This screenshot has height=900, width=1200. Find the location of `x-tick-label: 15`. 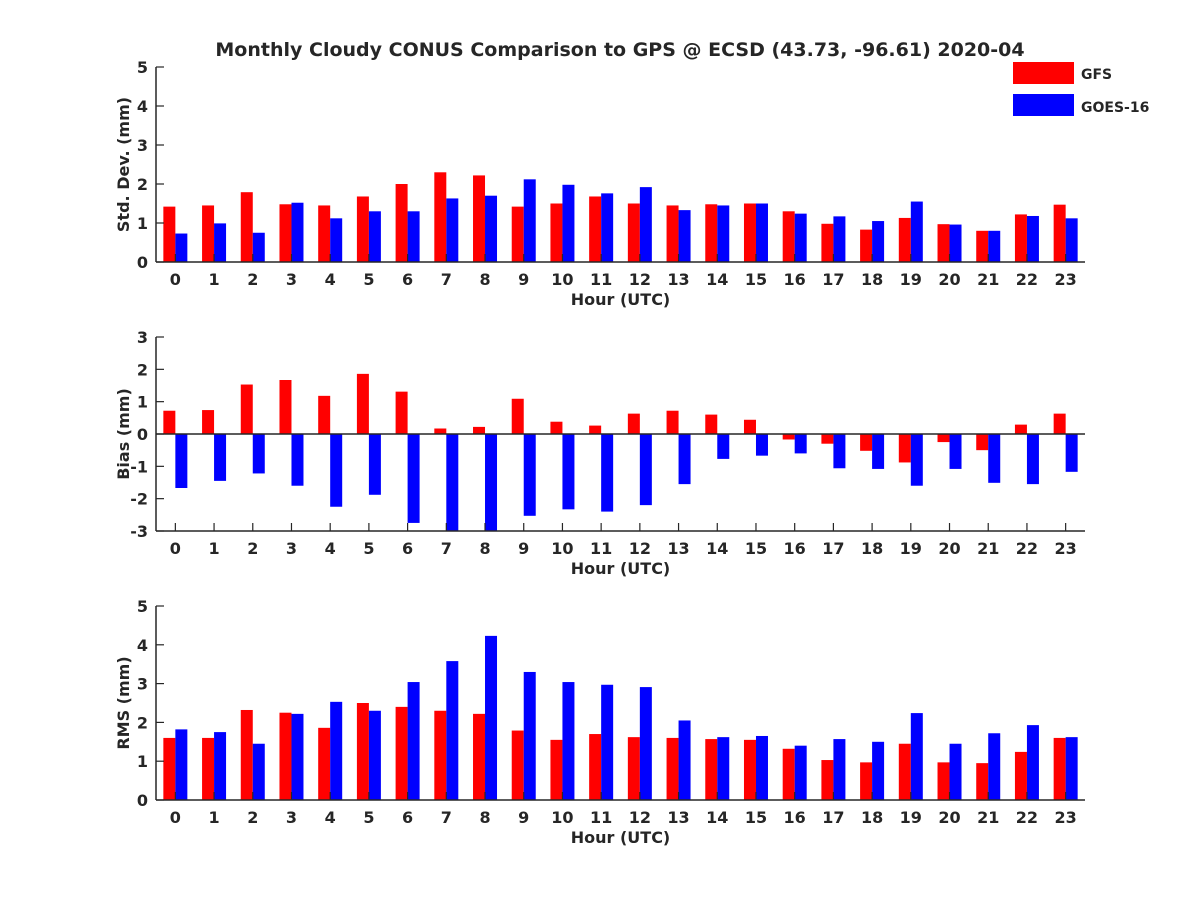

x-tick-label: 15 is located at coordinates (756, 548).